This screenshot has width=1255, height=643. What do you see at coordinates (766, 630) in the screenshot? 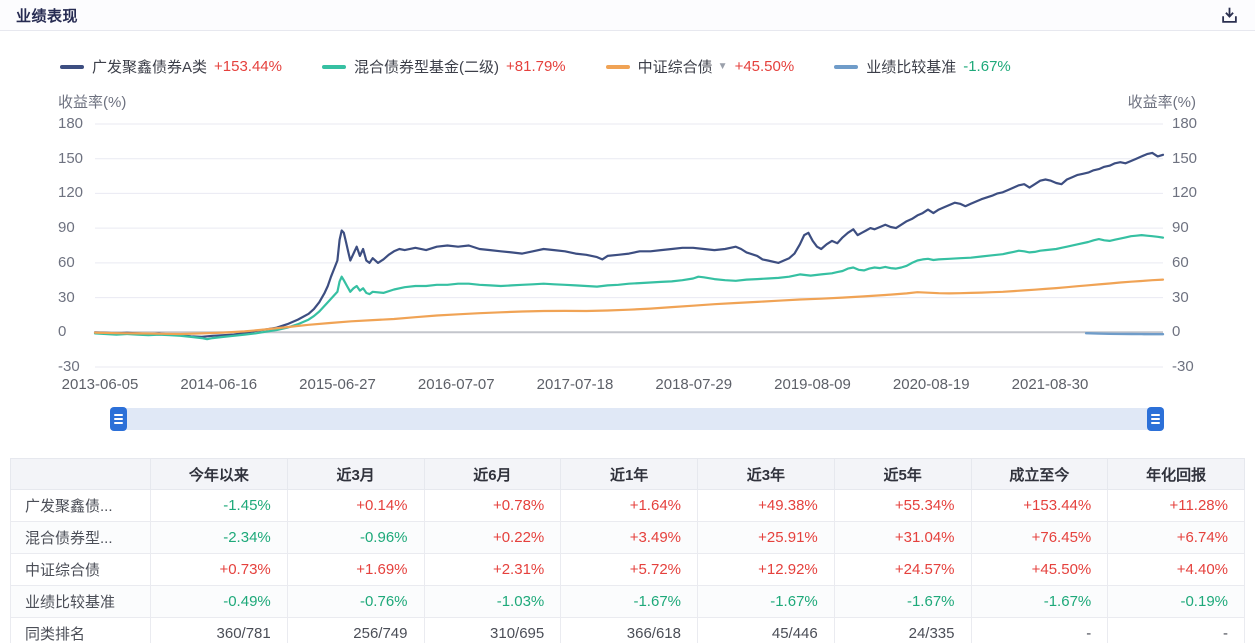
I see `table-cell: 45/446` at bounding box center [766, 630].